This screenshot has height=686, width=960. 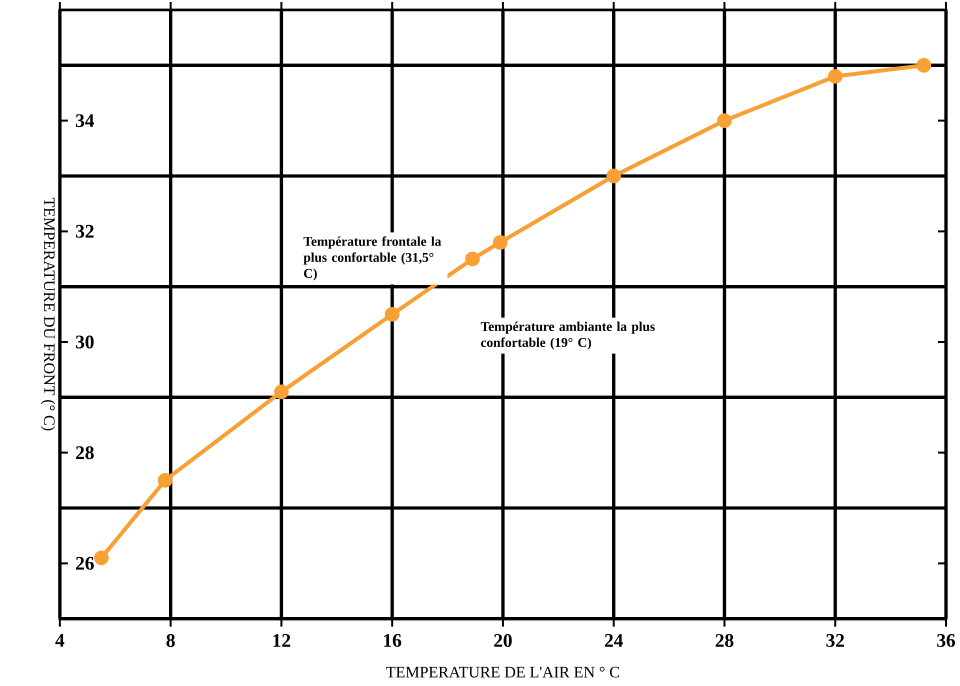 I want to click on x-tick-label: 36, so click(x=946, y=641).